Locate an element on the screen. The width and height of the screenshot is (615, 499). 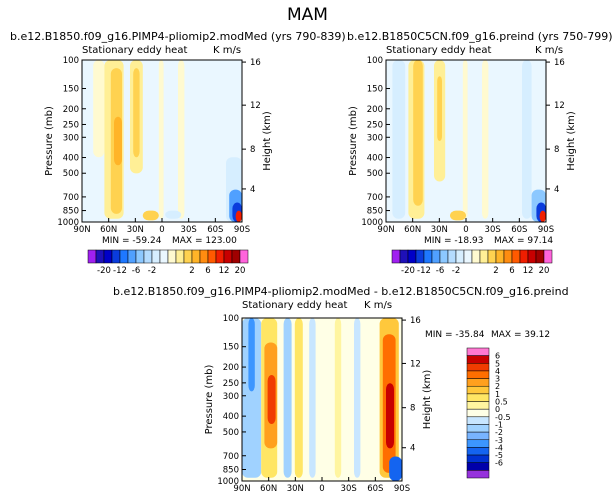
y-tick-label: 500 is located at coordinates (375, 174).